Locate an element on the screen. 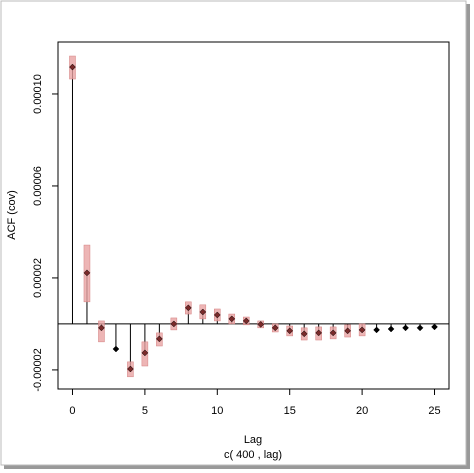 Image resolution: width=474 pixels, height=473 pixels. y-tick-label: 0.00006 is located at coordinates (38, 186).